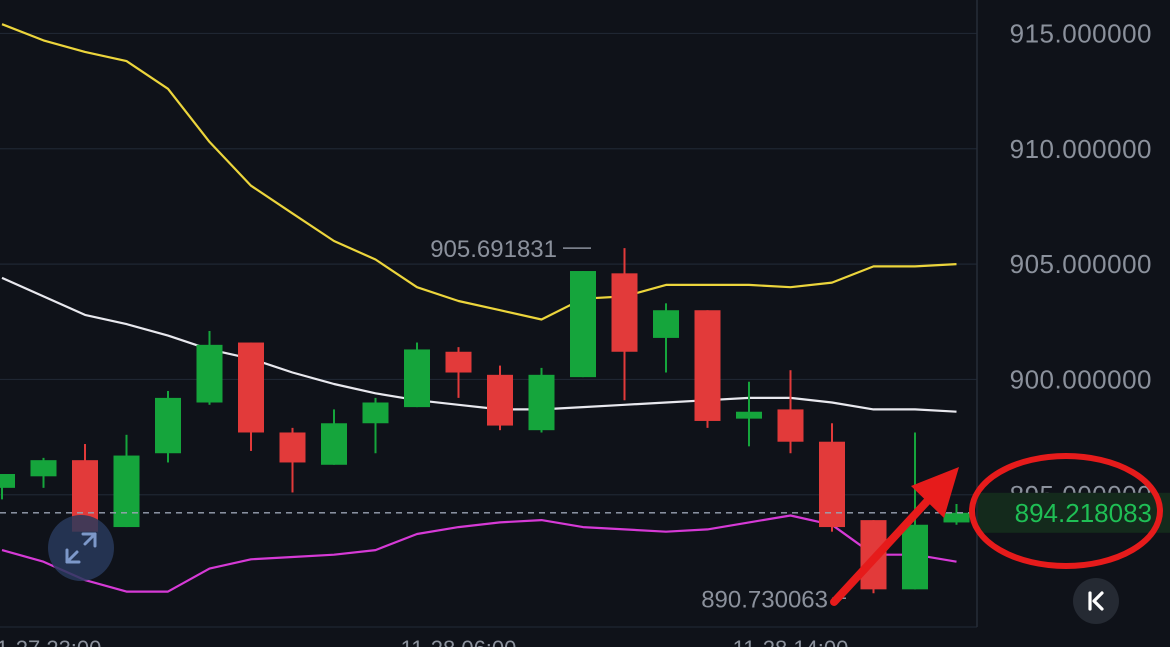 This screenshot has height=647, width=1170. Describe the element at coordinates (883, 549) in the screenshot. I see `arrow-shaft` at that location.